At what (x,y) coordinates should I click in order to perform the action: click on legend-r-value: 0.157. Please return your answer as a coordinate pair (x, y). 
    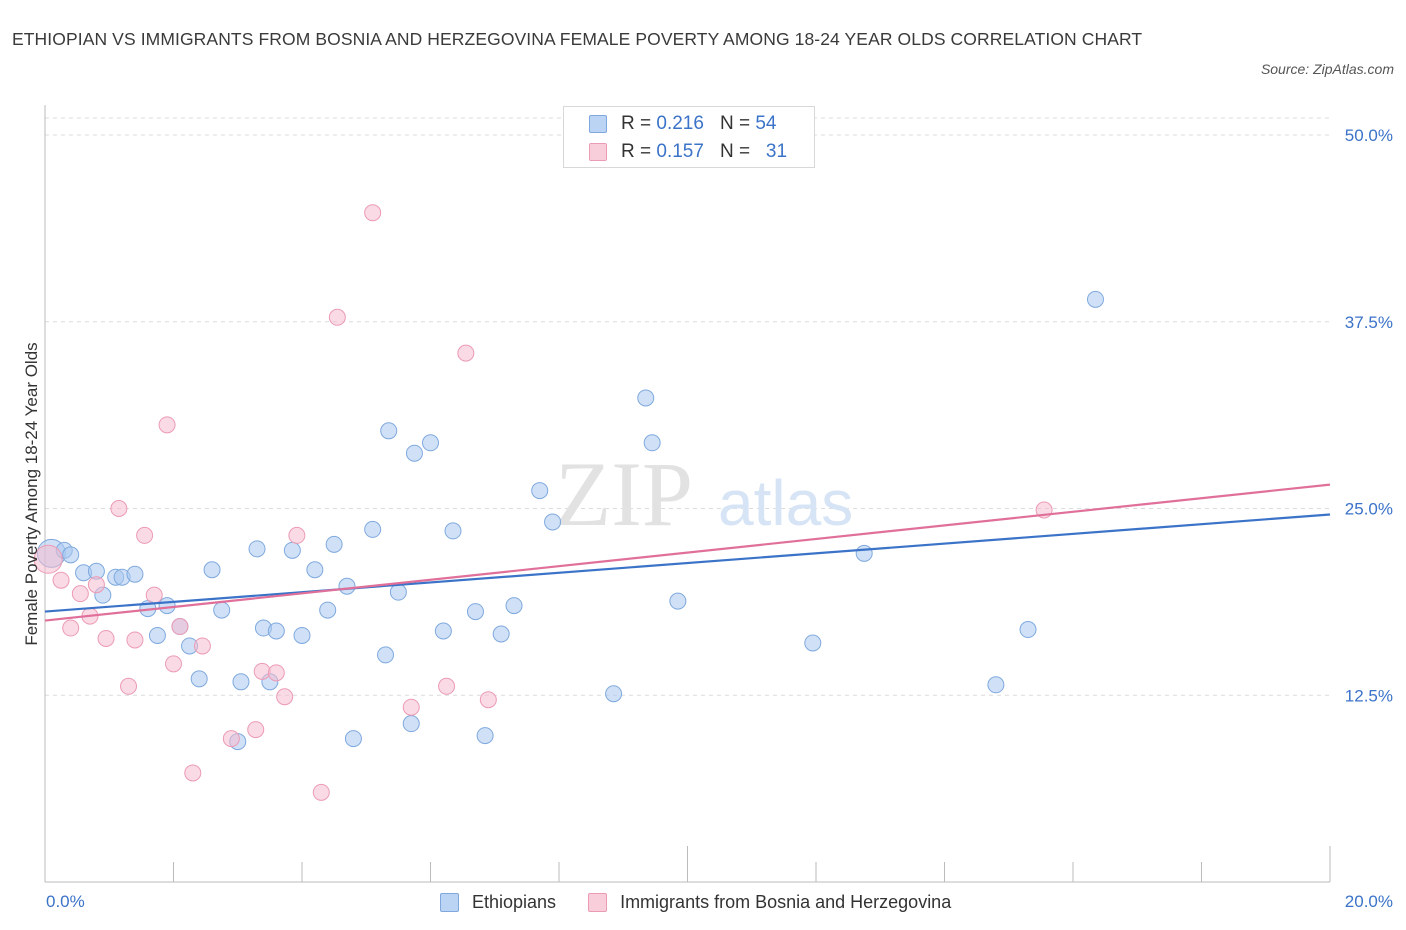
    Looking at the image, I should click on (680, 151).